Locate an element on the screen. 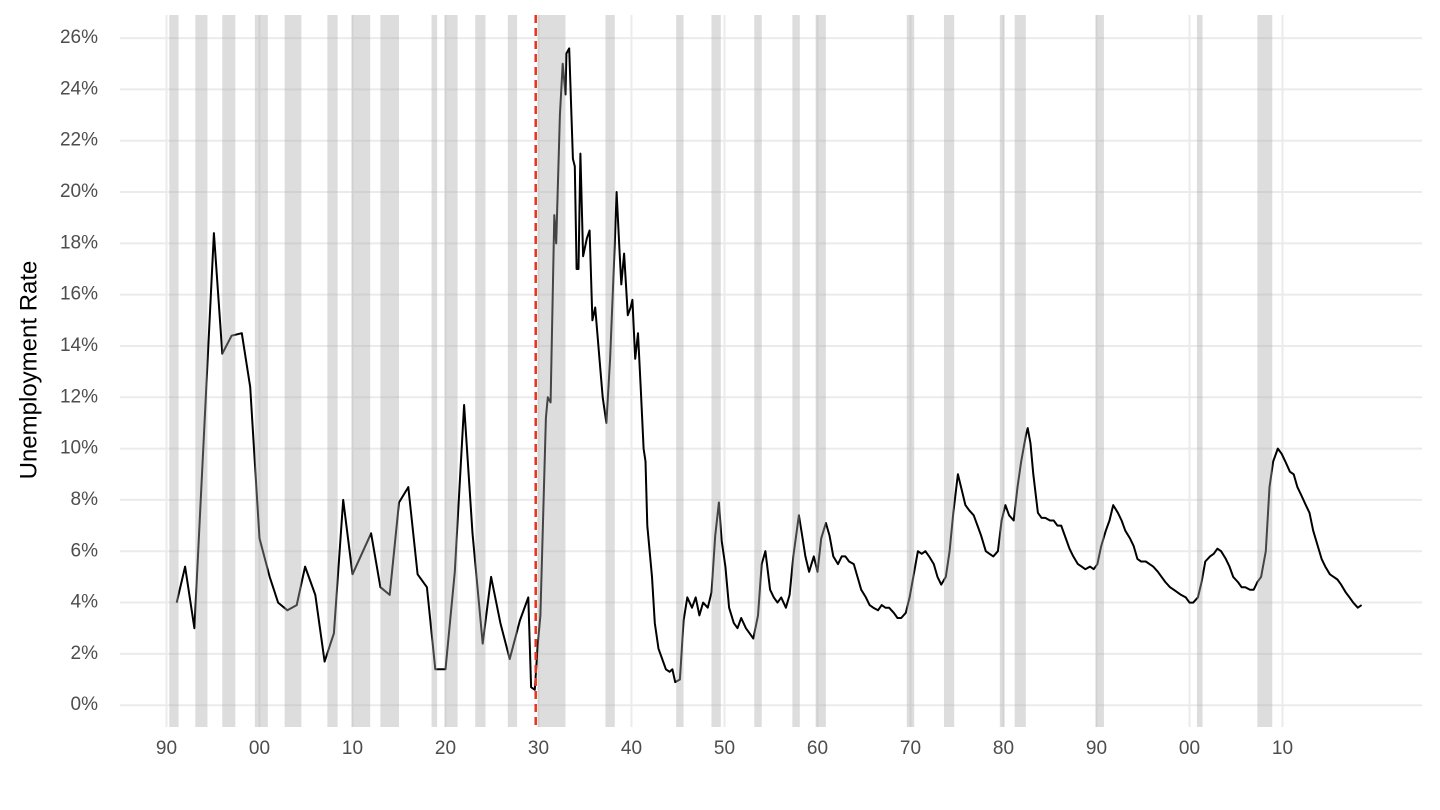 The width and height of the screenshot is (1440, 810). y-tick-label: 8% is located at coordinates (85, 499).